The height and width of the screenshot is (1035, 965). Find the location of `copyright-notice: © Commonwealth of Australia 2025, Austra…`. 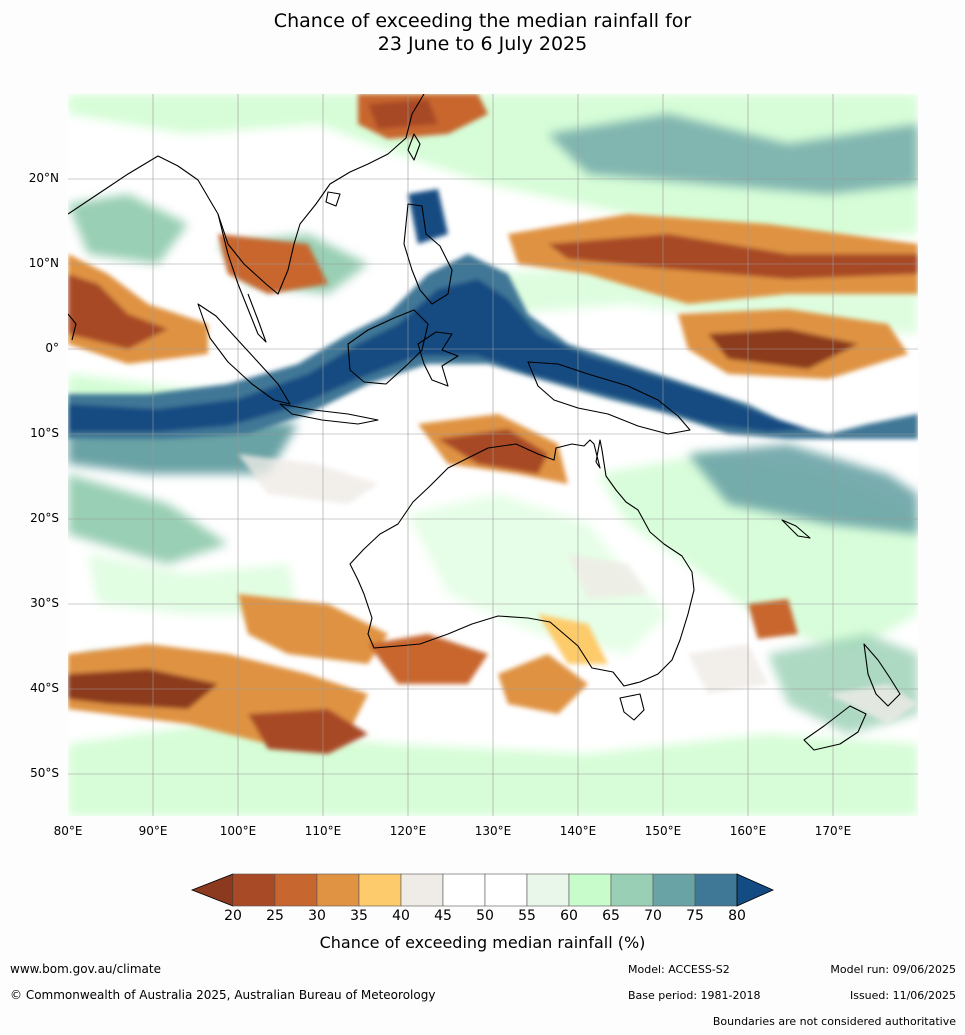

copyright-notice: © Commonwealth of Australia 2025, Austra… is located at coordinates (223, 995).